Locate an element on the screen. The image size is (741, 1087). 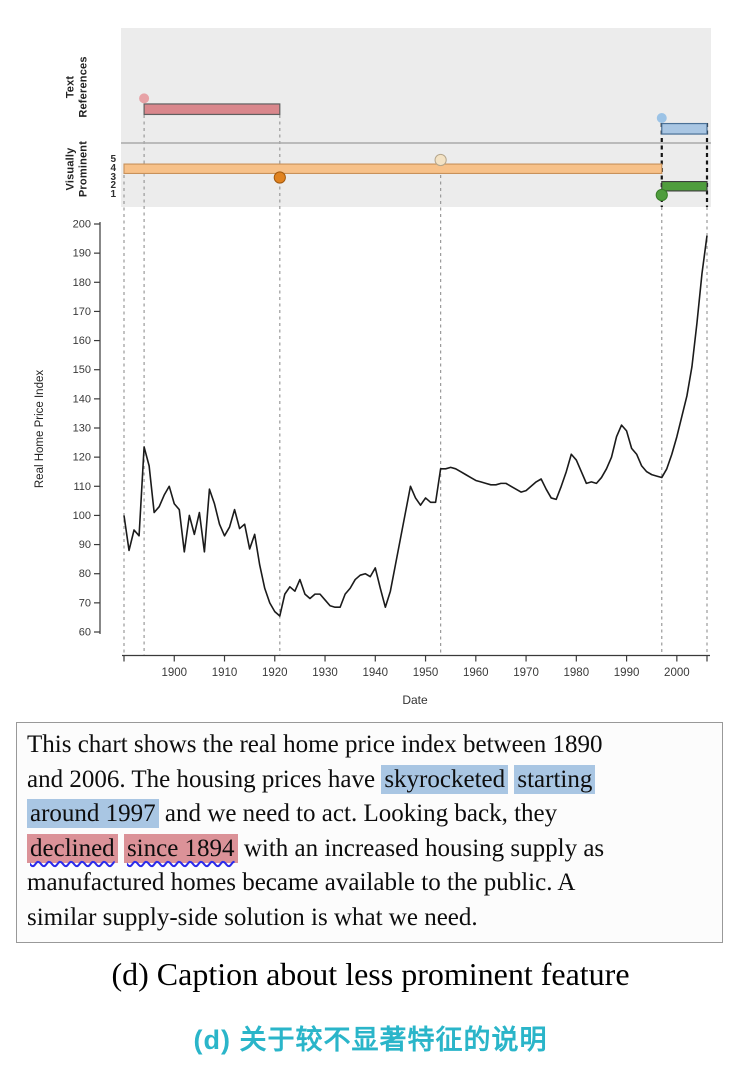
prominence-rank-axis: 5 4 3 2 1 is located at coordinates (109, 105).